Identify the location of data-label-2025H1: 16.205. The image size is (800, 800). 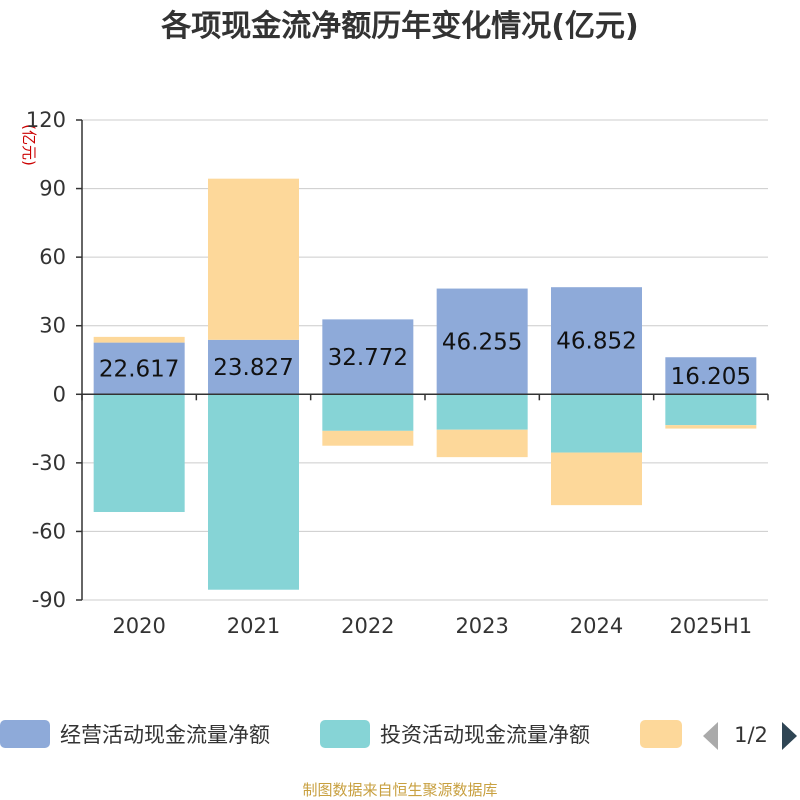
(711, 377).